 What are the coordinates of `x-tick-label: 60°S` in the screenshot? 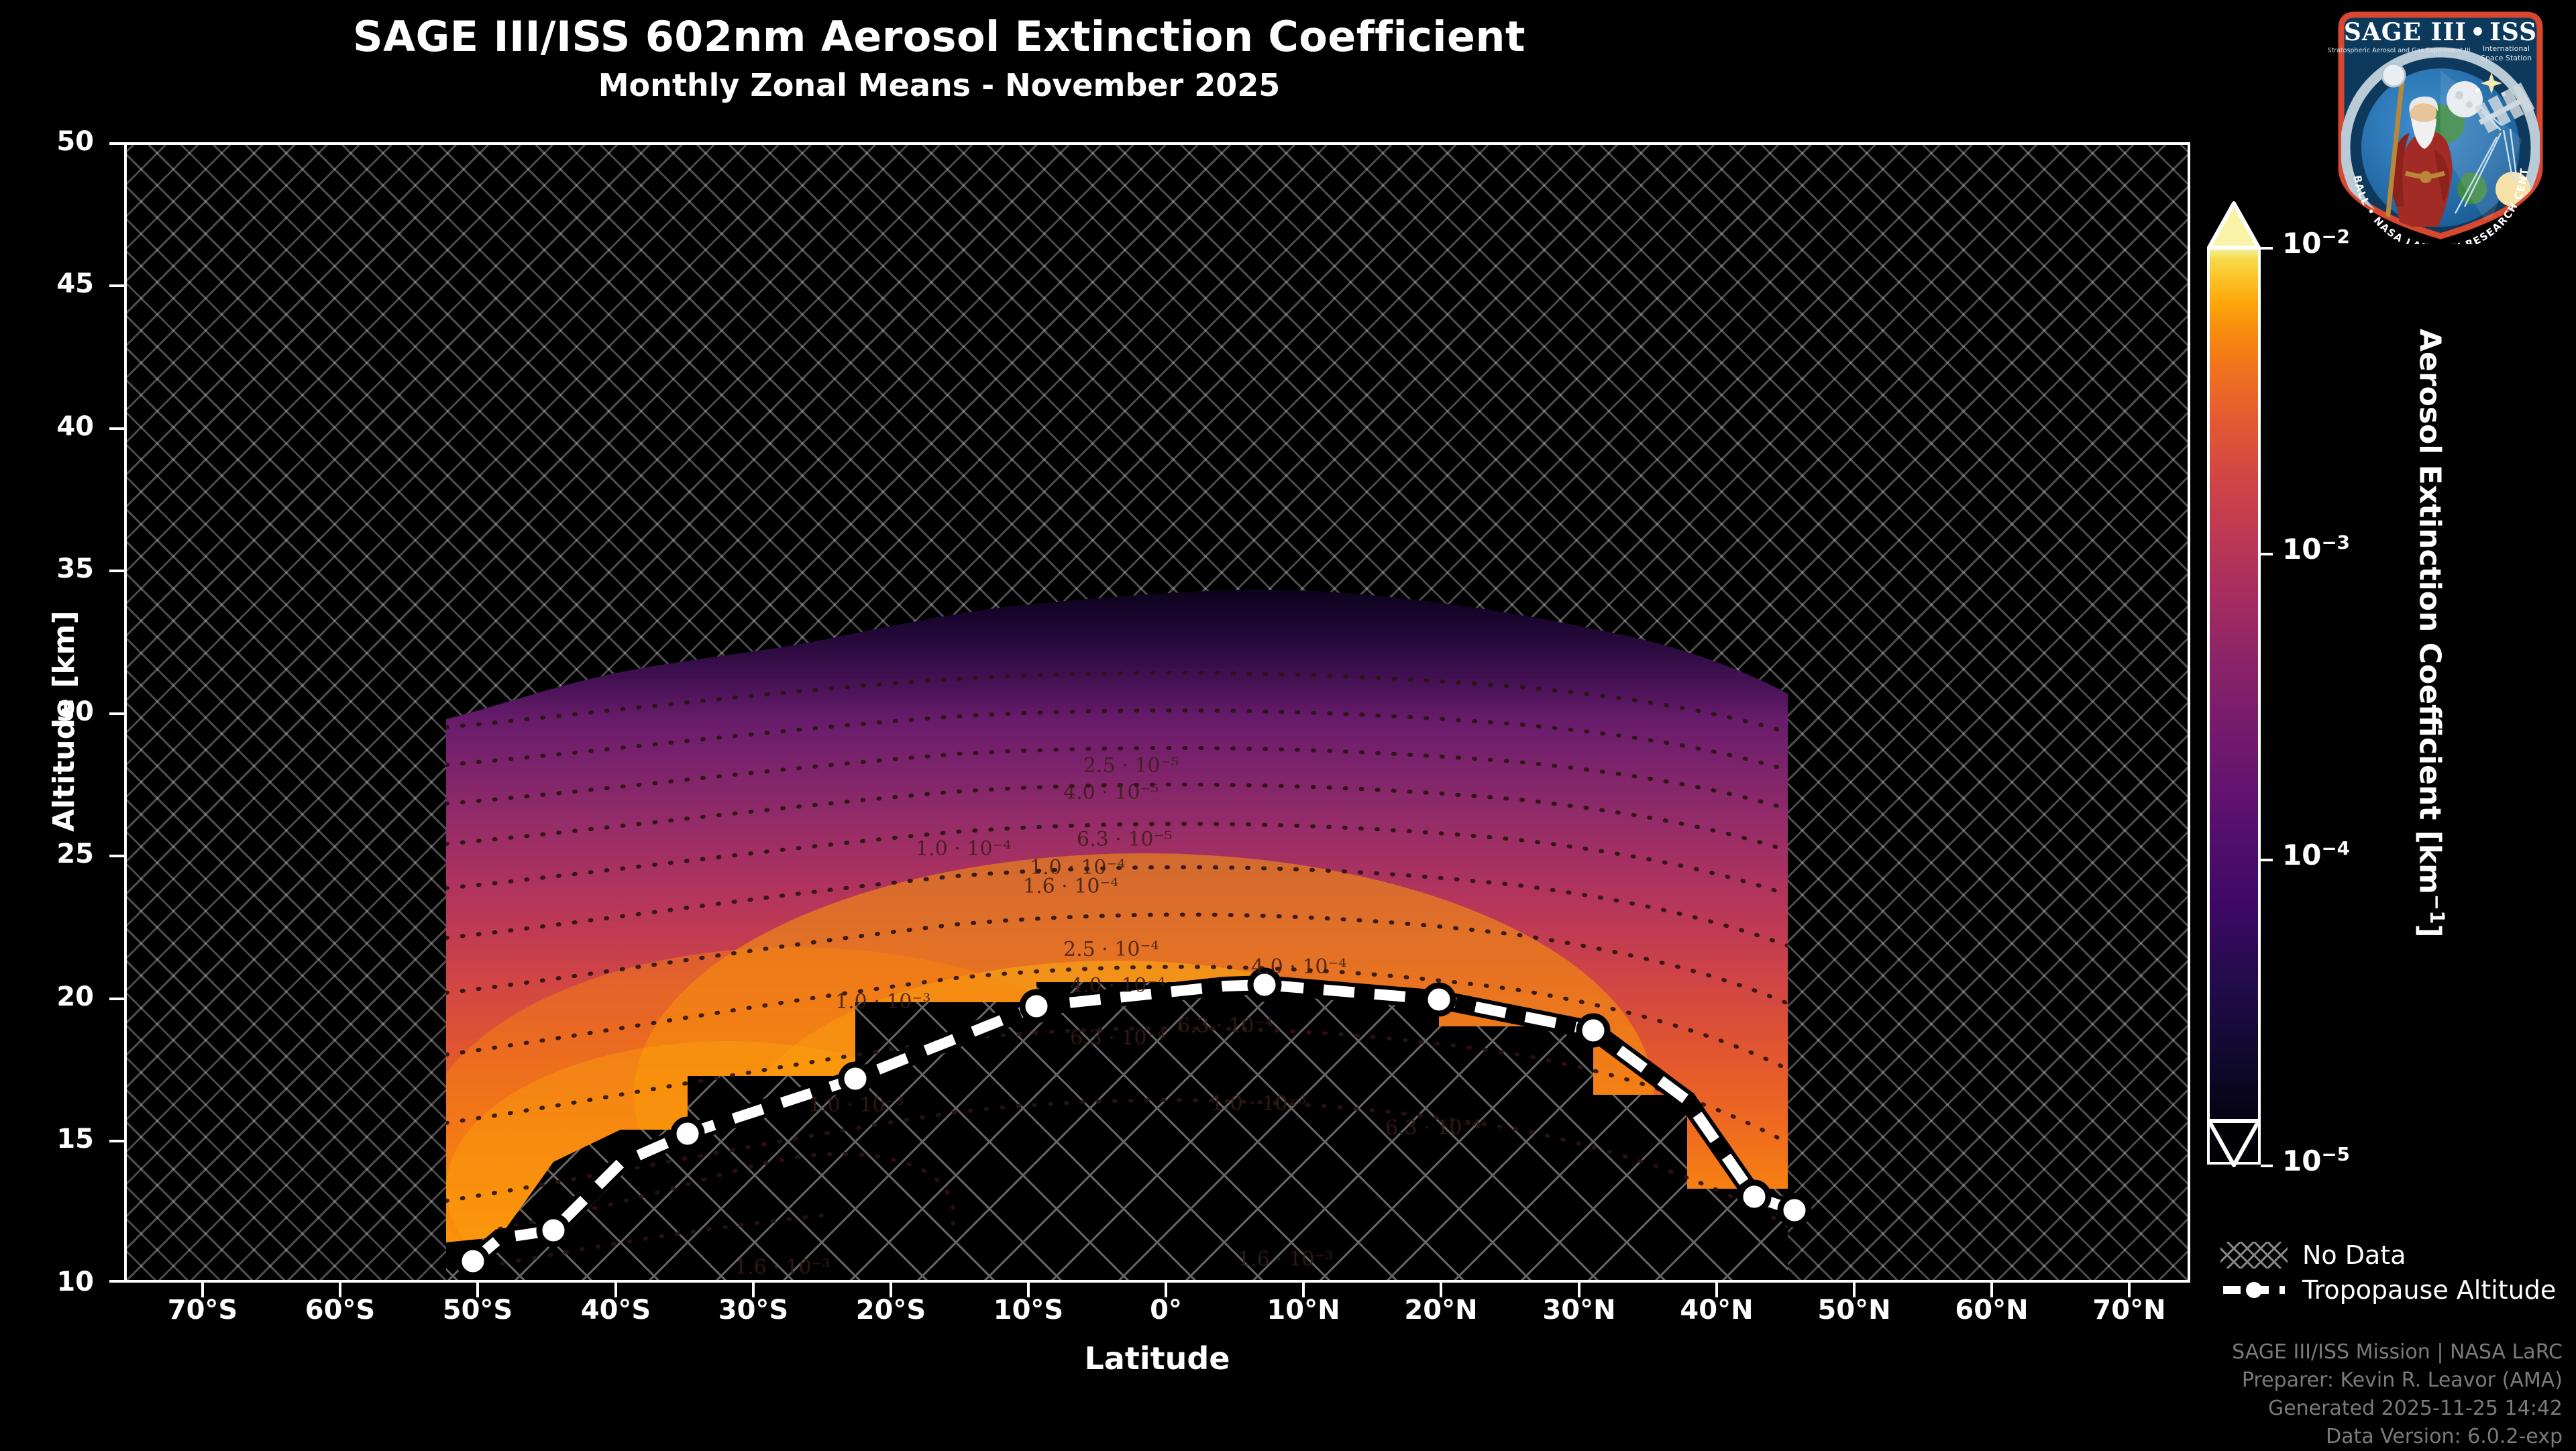 It's located at (340, 1310).